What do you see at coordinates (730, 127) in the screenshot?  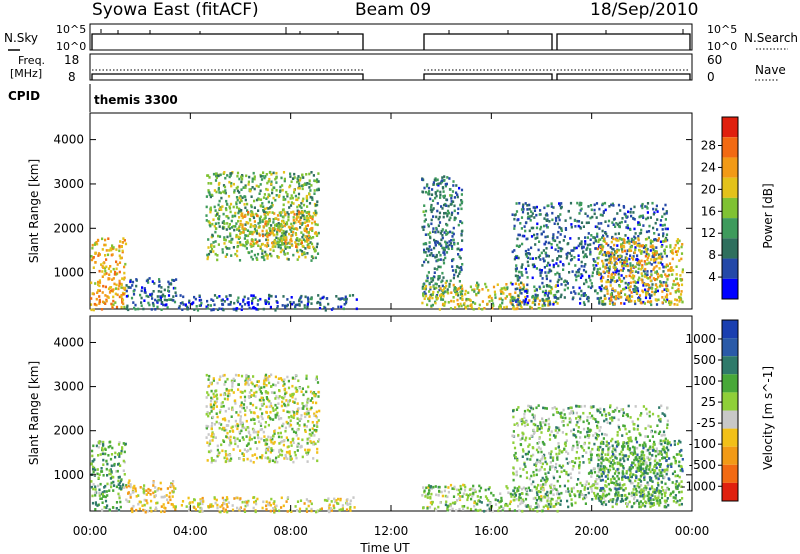 I see `power-colorbar-segment` at bounding box center [730, 127].